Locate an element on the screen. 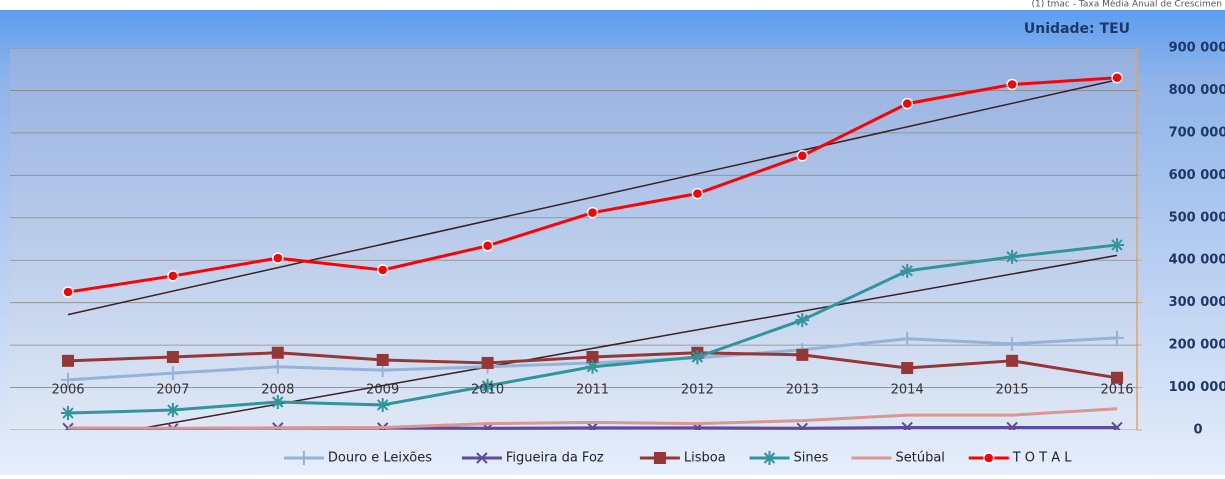  y-tick-label: 900 000 is located at coordinates (1197, 48).